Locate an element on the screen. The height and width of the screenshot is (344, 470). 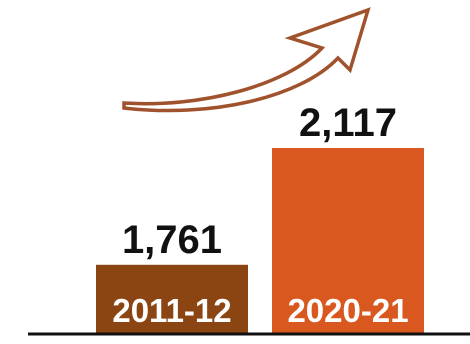
category-label: 2020-21 is located at coordinates (347, 310).